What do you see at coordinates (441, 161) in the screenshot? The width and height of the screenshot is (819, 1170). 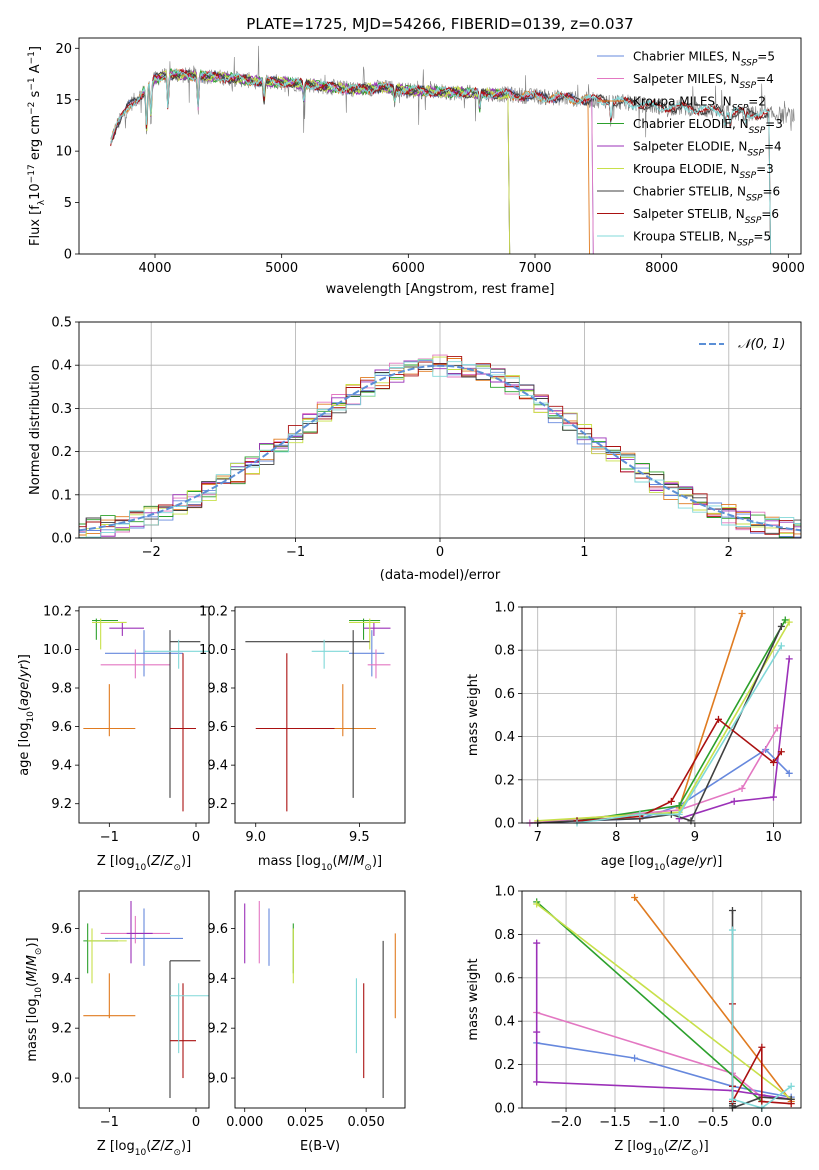 I see `spectrum-model-line` at bounding box center [441, 161].